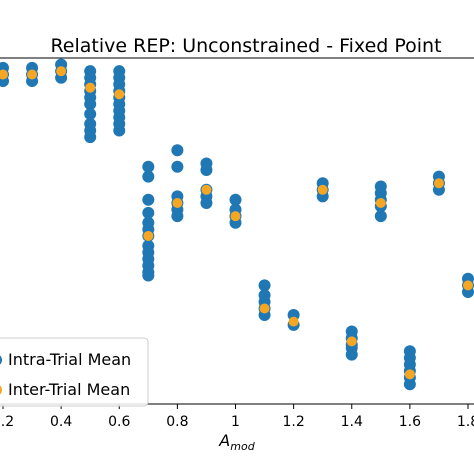 This screenshot has width=474, height=474. I want to click on legend: Intra-Trial Mean Inter-Trial Mean, so click(74, 372).